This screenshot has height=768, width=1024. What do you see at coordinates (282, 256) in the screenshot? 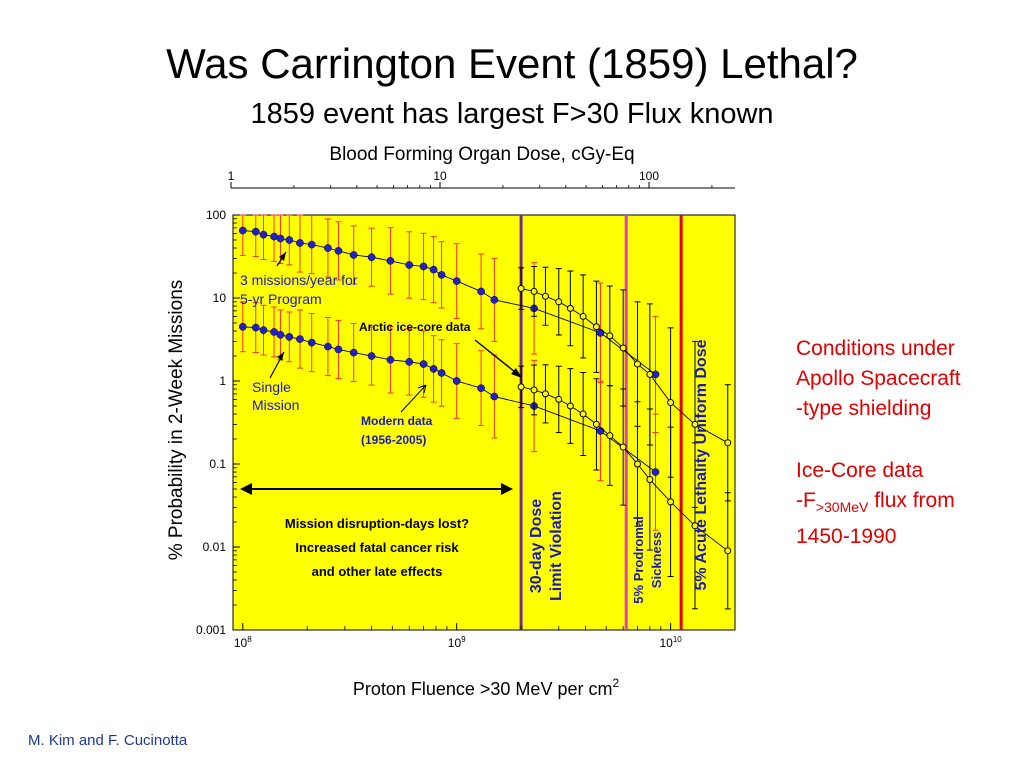
I see `program-arrowhead` at bounding box center [282, 256].